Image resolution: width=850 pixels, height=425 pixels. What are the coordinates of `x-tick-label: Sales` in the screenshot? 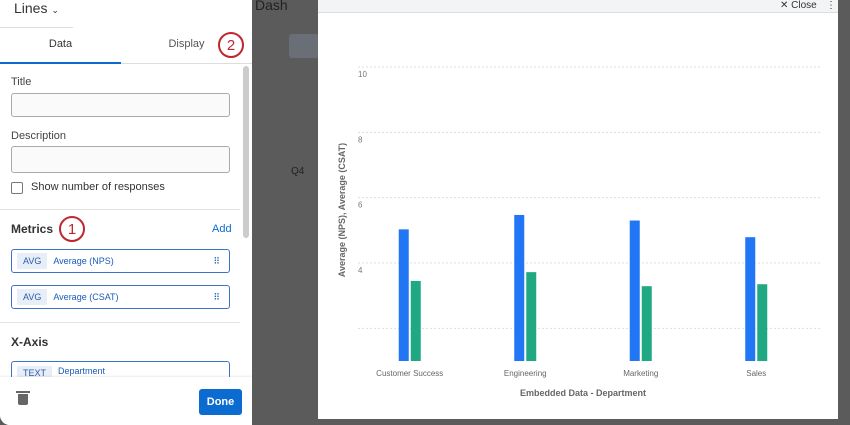 It's located at (756, 373).